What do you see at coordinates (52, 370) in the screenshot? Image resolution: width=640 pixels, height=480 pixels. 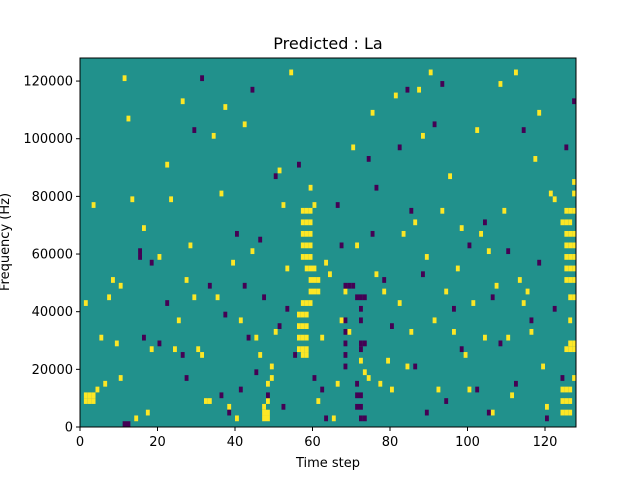 I see `y-tick-label: 20000` at bounding box center [52, 370].